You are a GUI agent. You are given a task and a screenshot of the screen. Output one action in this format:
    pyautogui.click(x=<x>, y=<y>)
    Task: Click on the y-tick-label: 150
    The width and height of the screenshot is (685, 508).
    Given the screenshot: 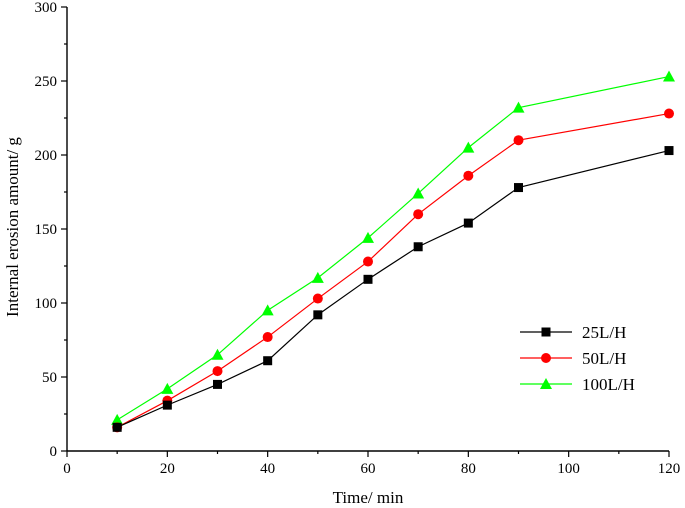 What is the action you would take?
    pyautogui.click(x=46, y=230)
    